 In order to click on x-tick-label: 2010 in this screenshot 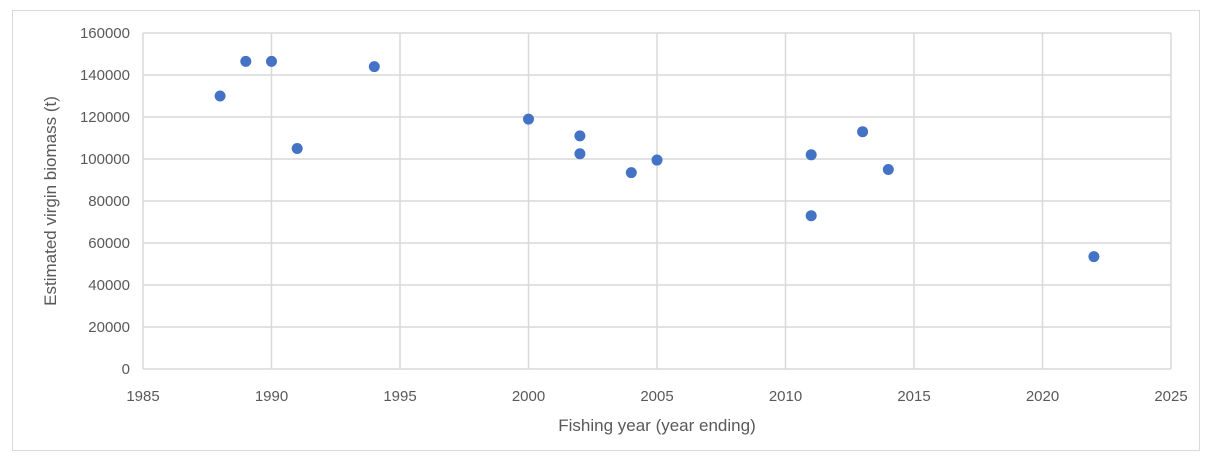, I will do `click(785, 396)`.